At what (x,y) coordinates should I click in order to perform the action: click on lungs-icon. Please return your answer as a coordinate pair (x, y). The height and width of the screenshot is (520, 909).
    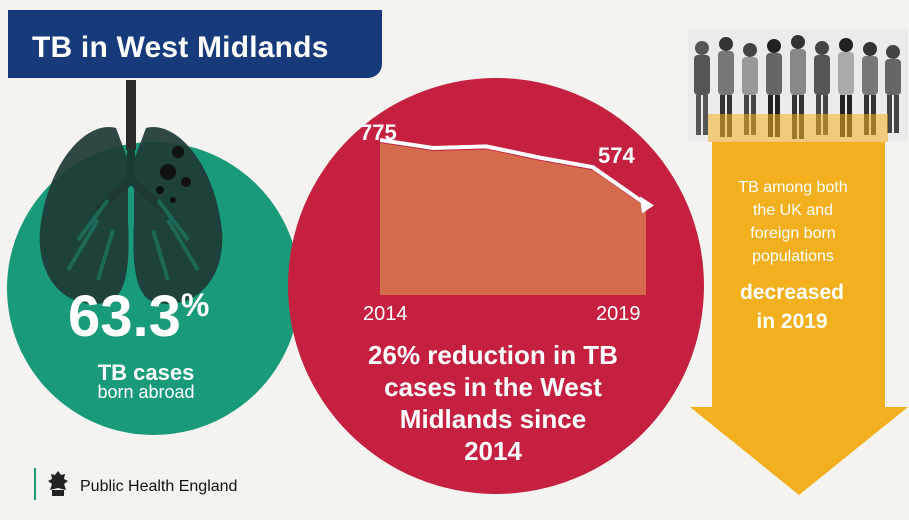
    Looking at the image, I should click on (131, 192).